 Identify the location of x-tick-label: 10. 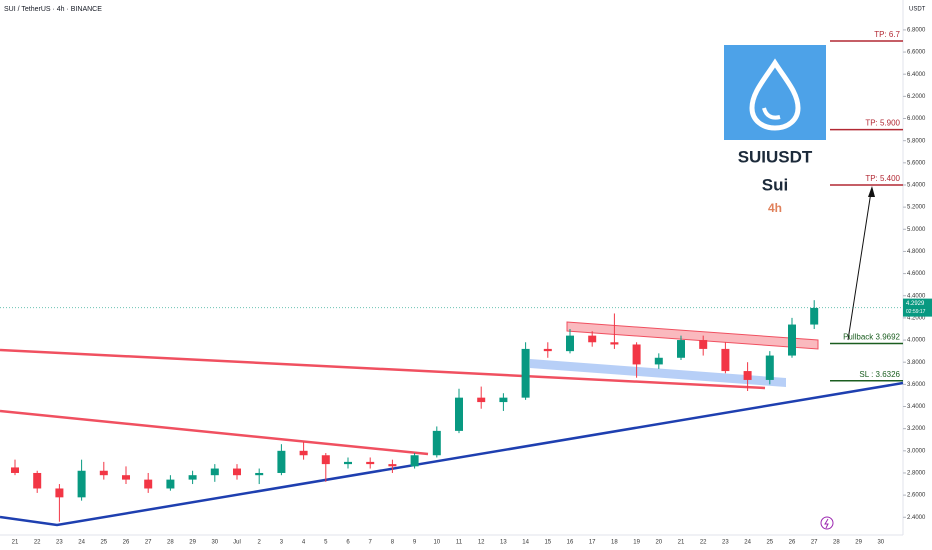
(436, 543).